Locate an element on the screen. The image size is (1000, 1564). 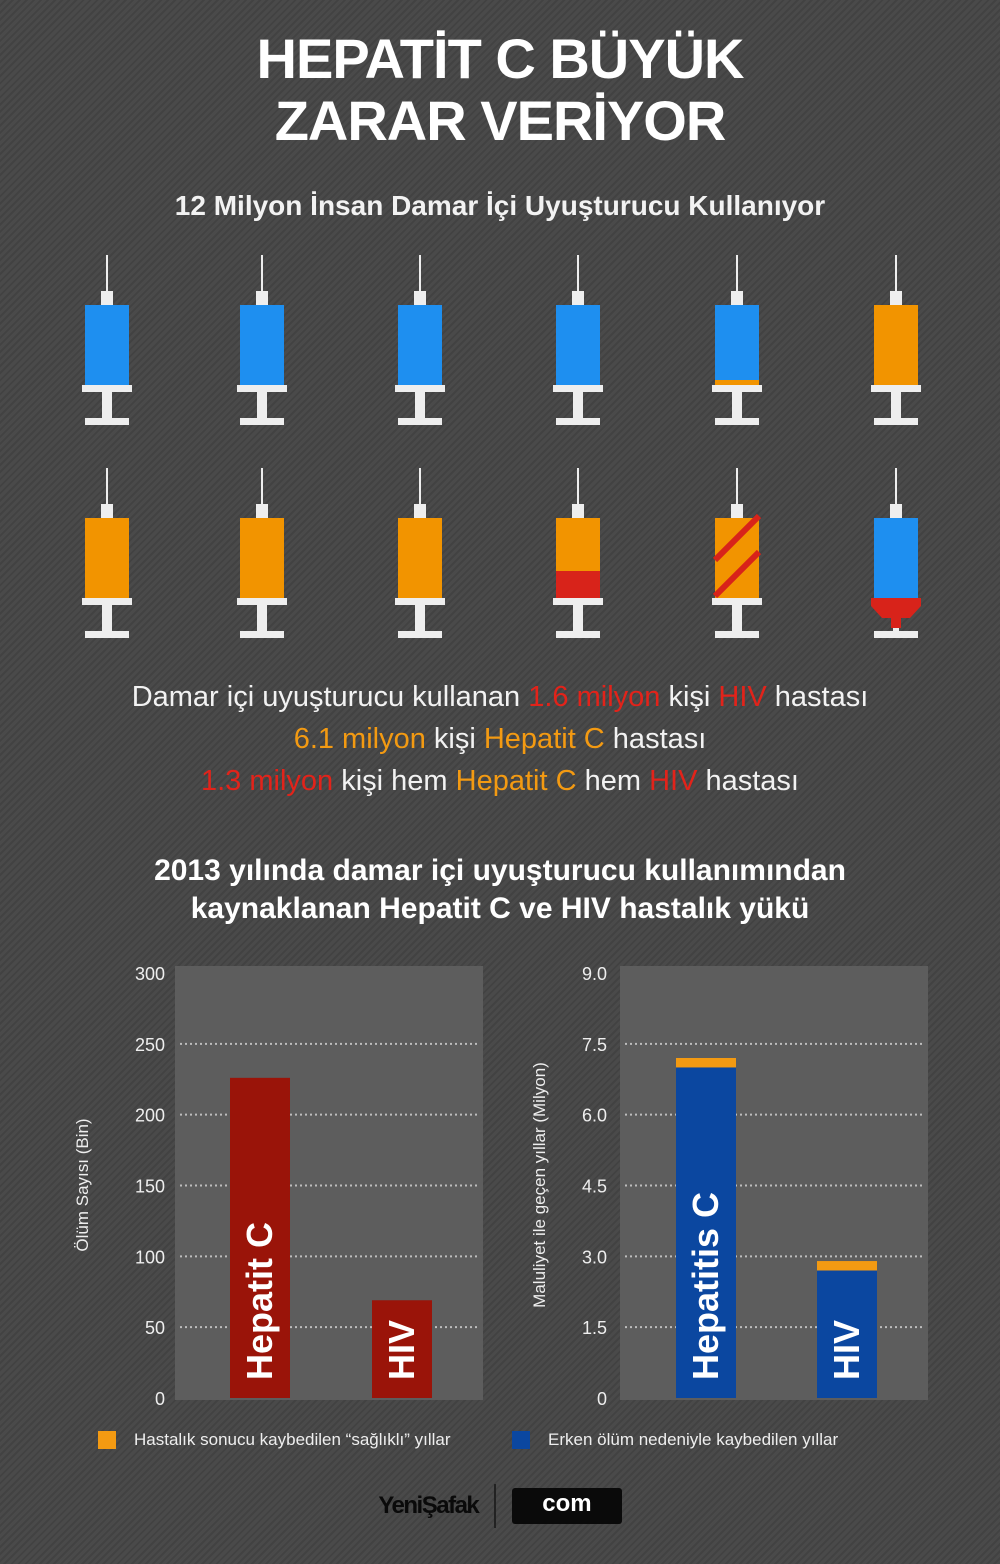
brand-logo: YeniŞafak is located at coordinates (428, 1505).